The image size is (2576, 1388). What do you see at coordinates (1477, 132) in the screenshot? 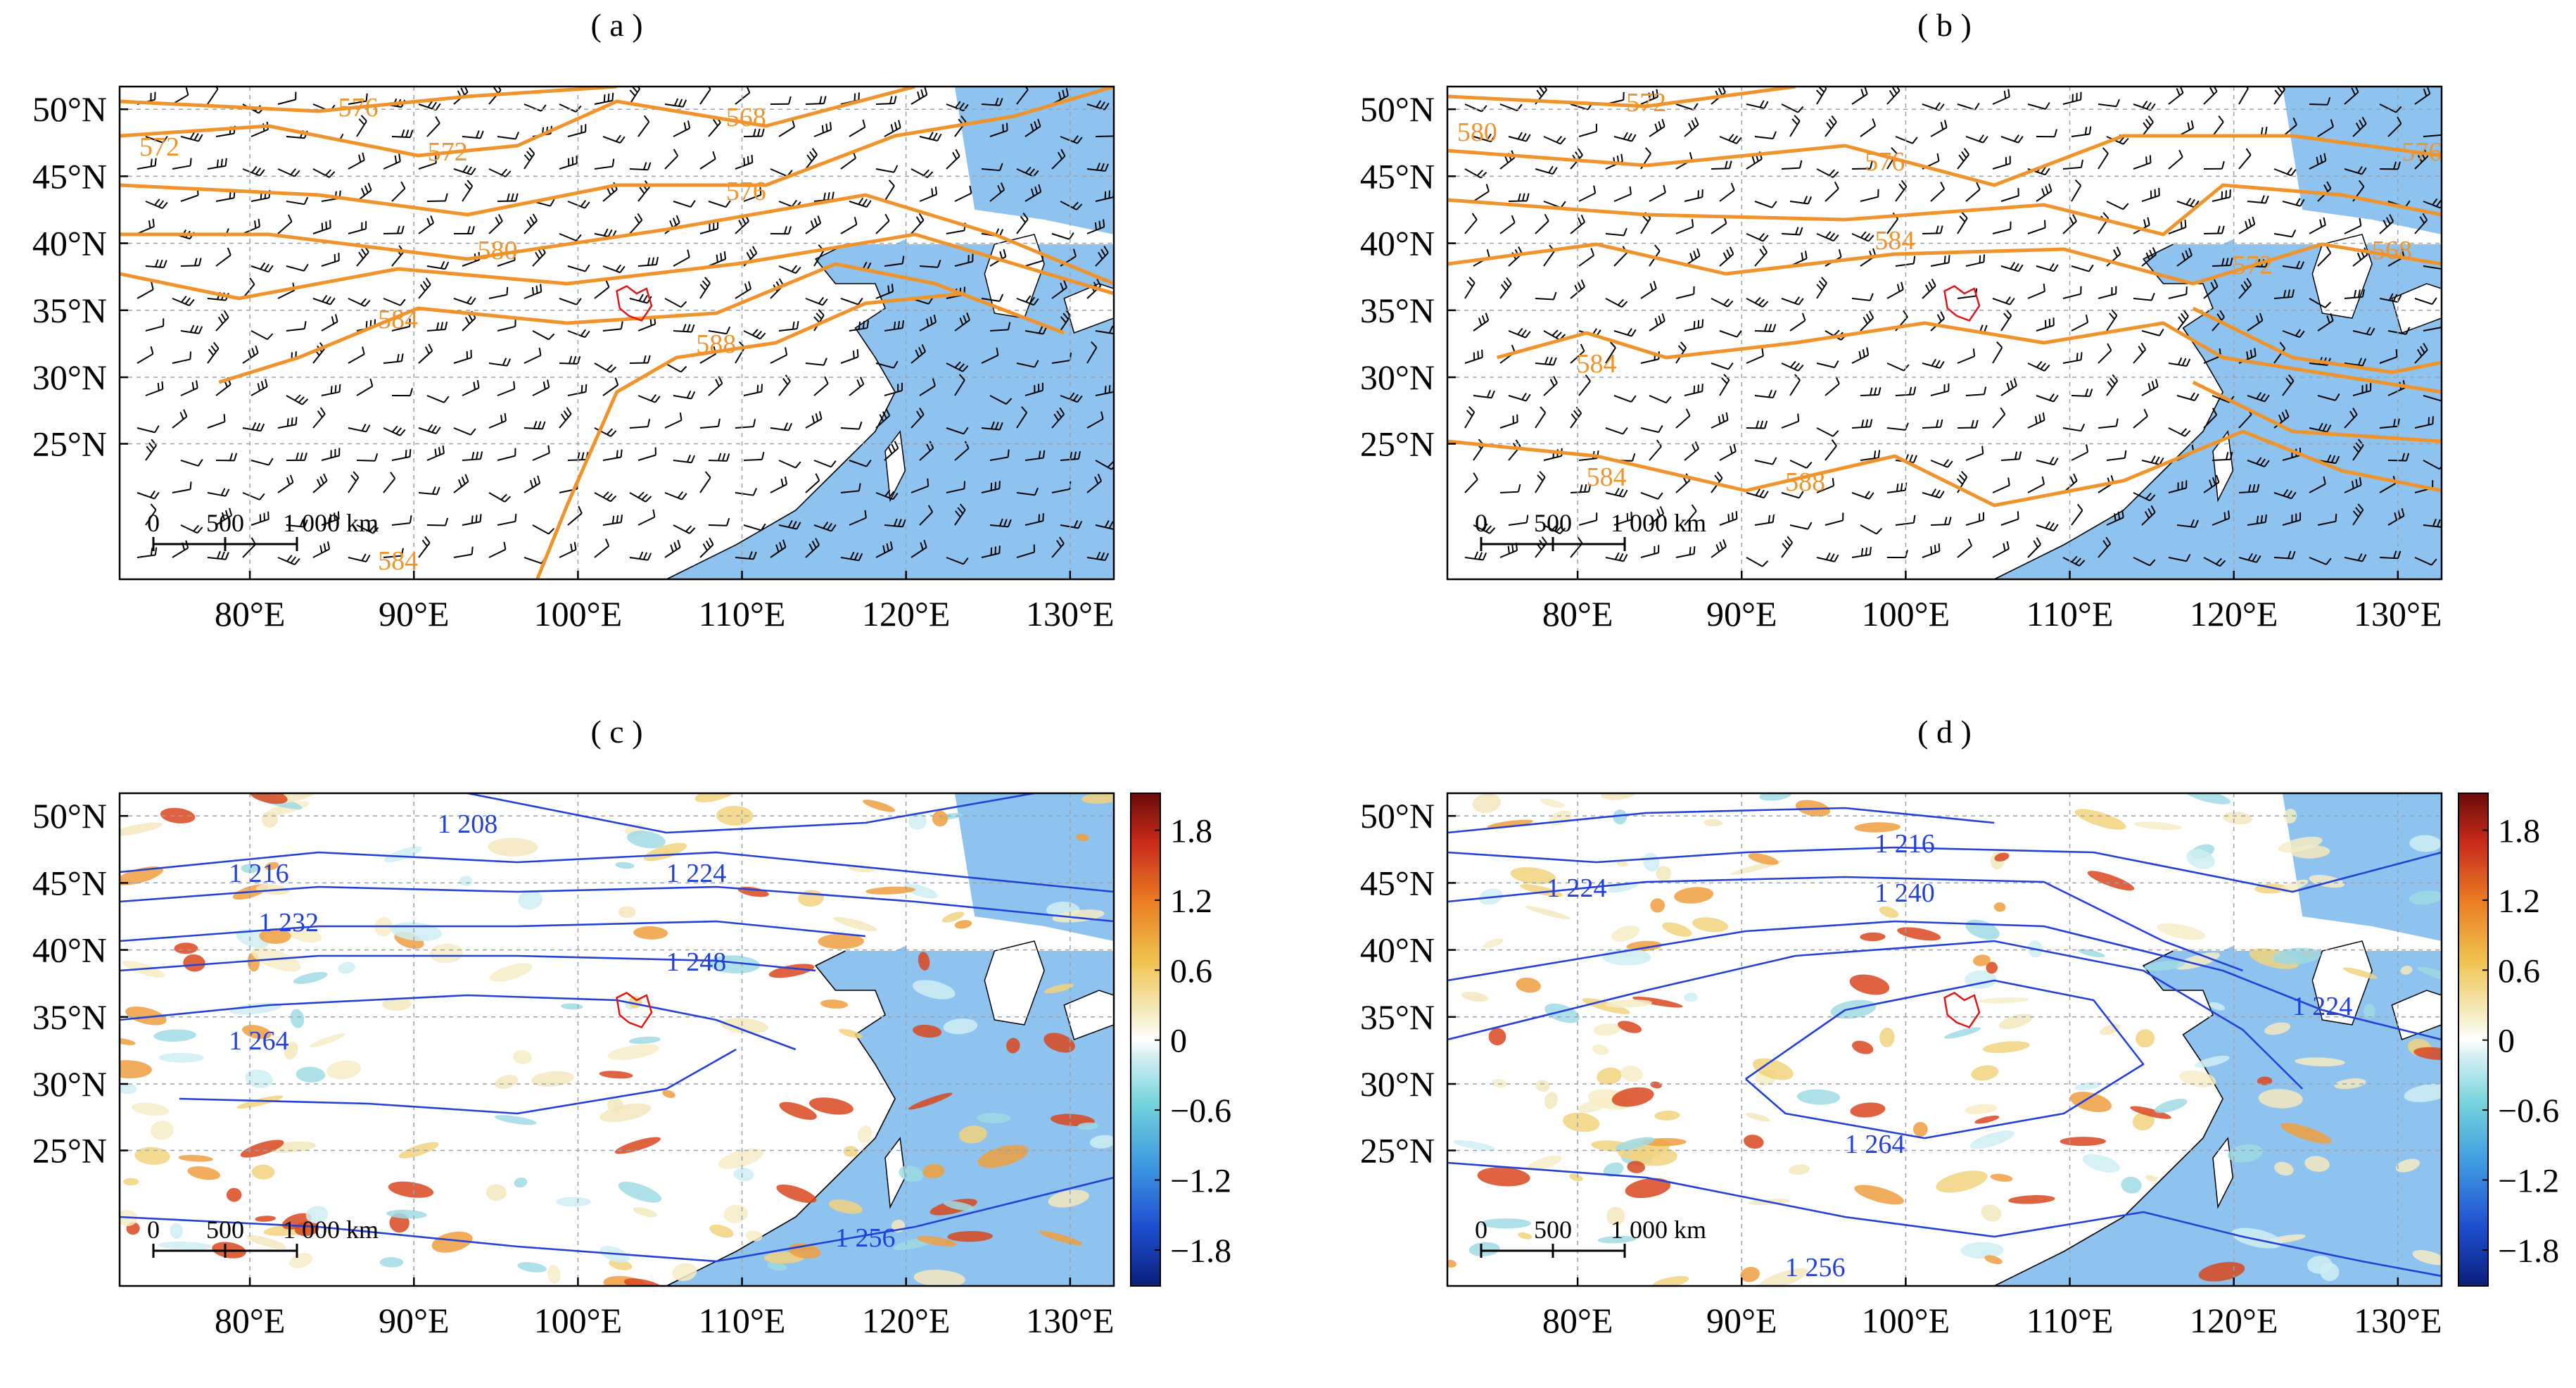
I see `contour-label: 580` at bounding box center [1477, 132].